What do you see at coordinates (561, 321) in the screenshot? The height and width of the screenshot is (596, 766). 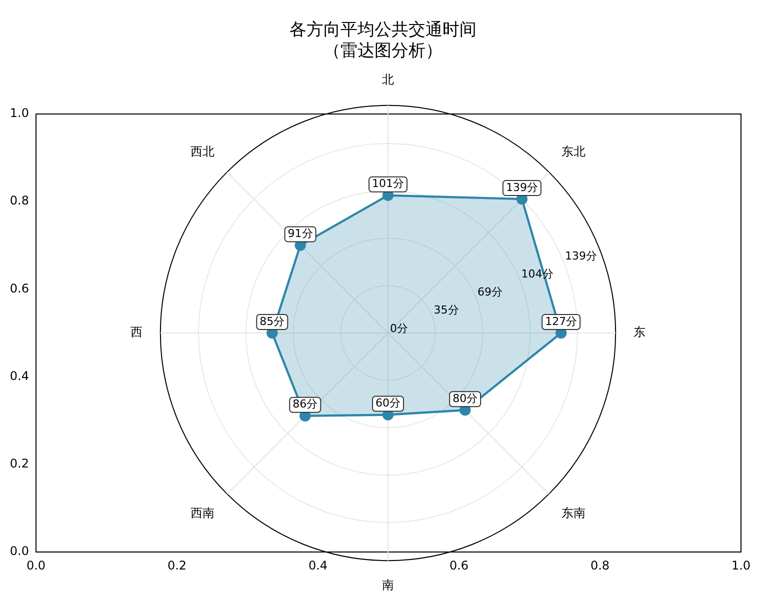 I see `data-label: 127分` at bounding box center [561, 321].